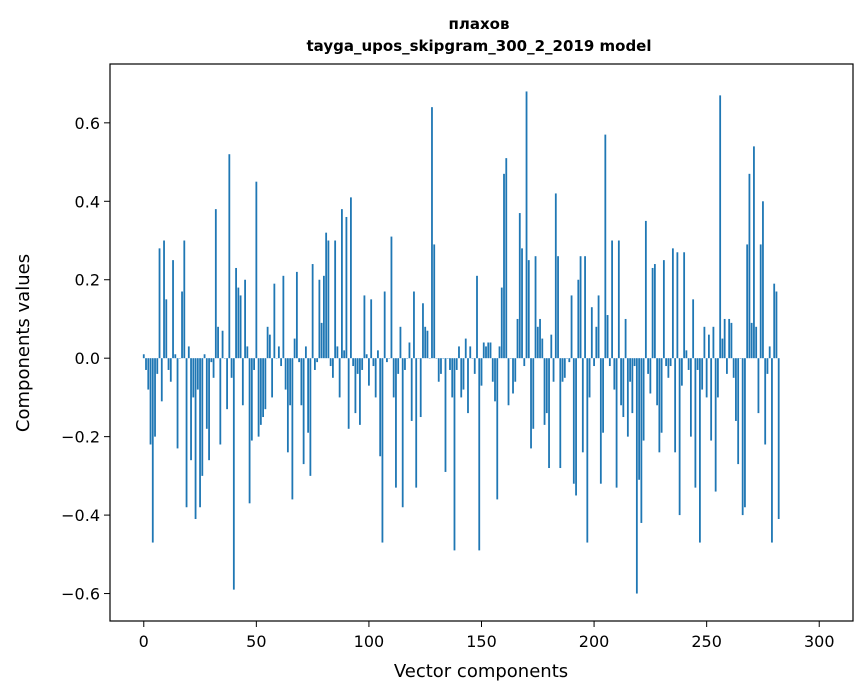 The image size is (867, 696). Describe the element at coordinates (706, 641) in the screenshot. I see `x-tick-label: 250` at that location.